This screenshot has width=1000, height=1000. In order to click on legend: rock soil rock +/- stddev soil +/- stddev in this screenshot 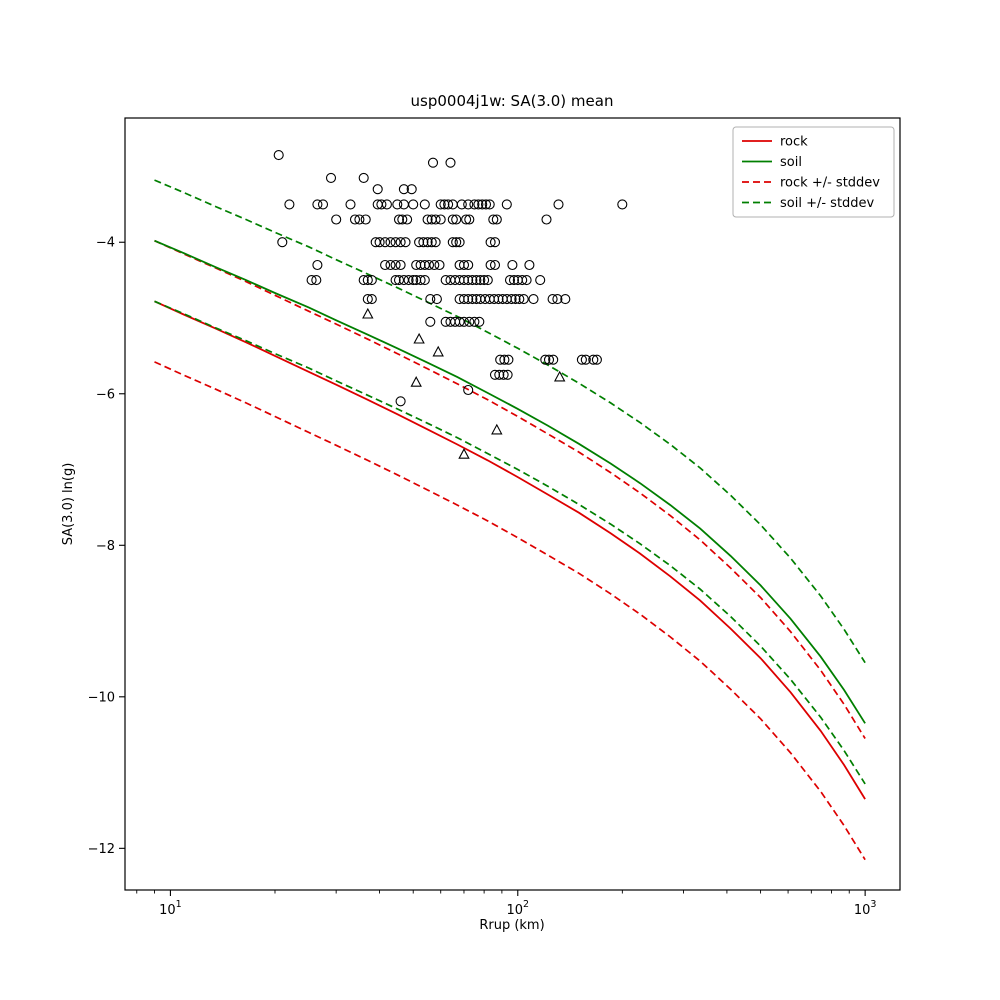, I will do `click(813, 172)`.